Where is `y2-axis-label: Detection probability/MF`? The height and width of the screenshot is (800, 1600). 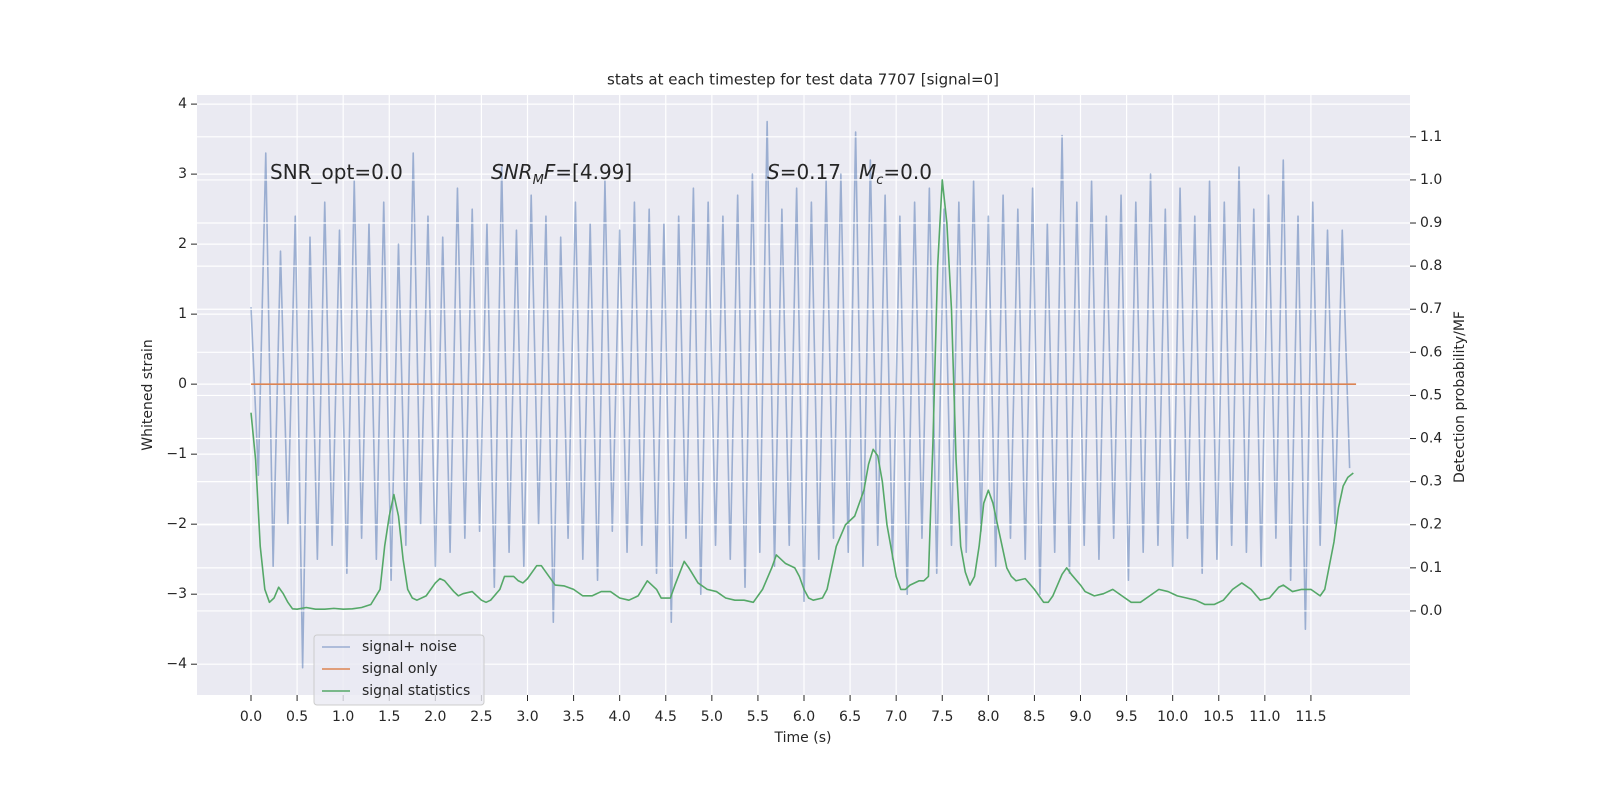 y2-axis-label: Detection probability/MF is located at coordinates (1460, 397).